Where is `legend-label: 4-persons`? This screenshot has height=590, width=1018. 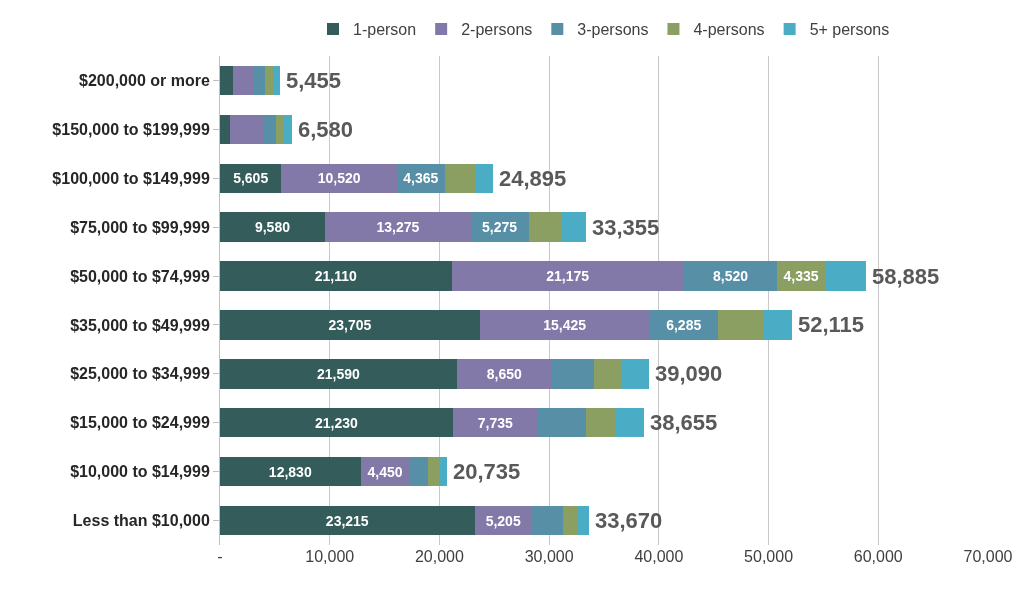 legend-label: 4-persons is located at coordinates (729, 30).